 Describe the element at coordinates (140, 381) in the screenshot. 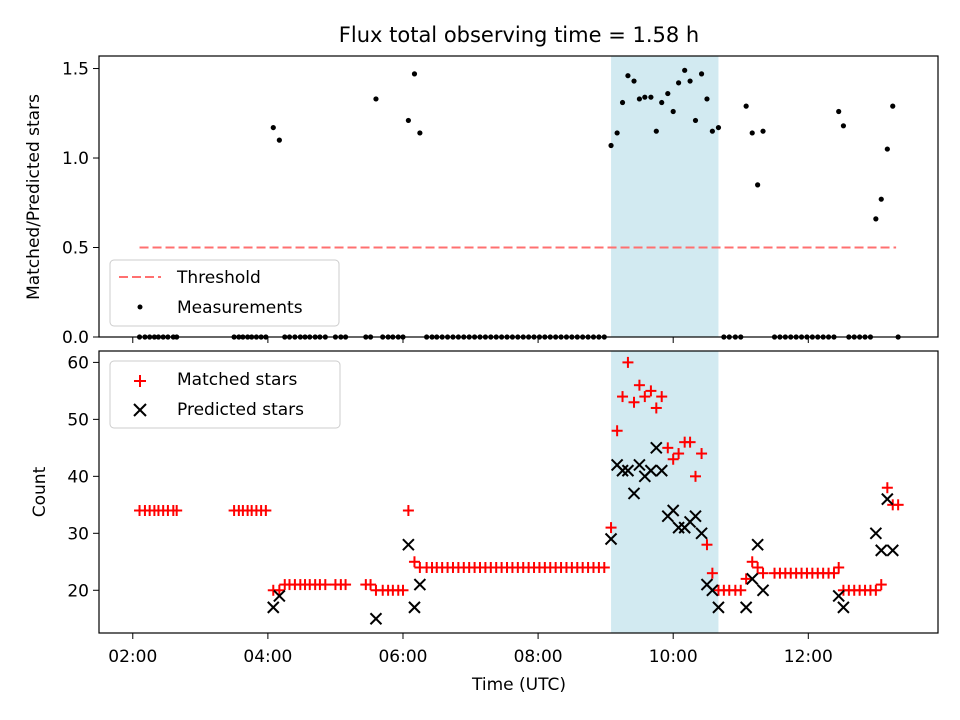

I see `legend-matched-swatch` at that location.